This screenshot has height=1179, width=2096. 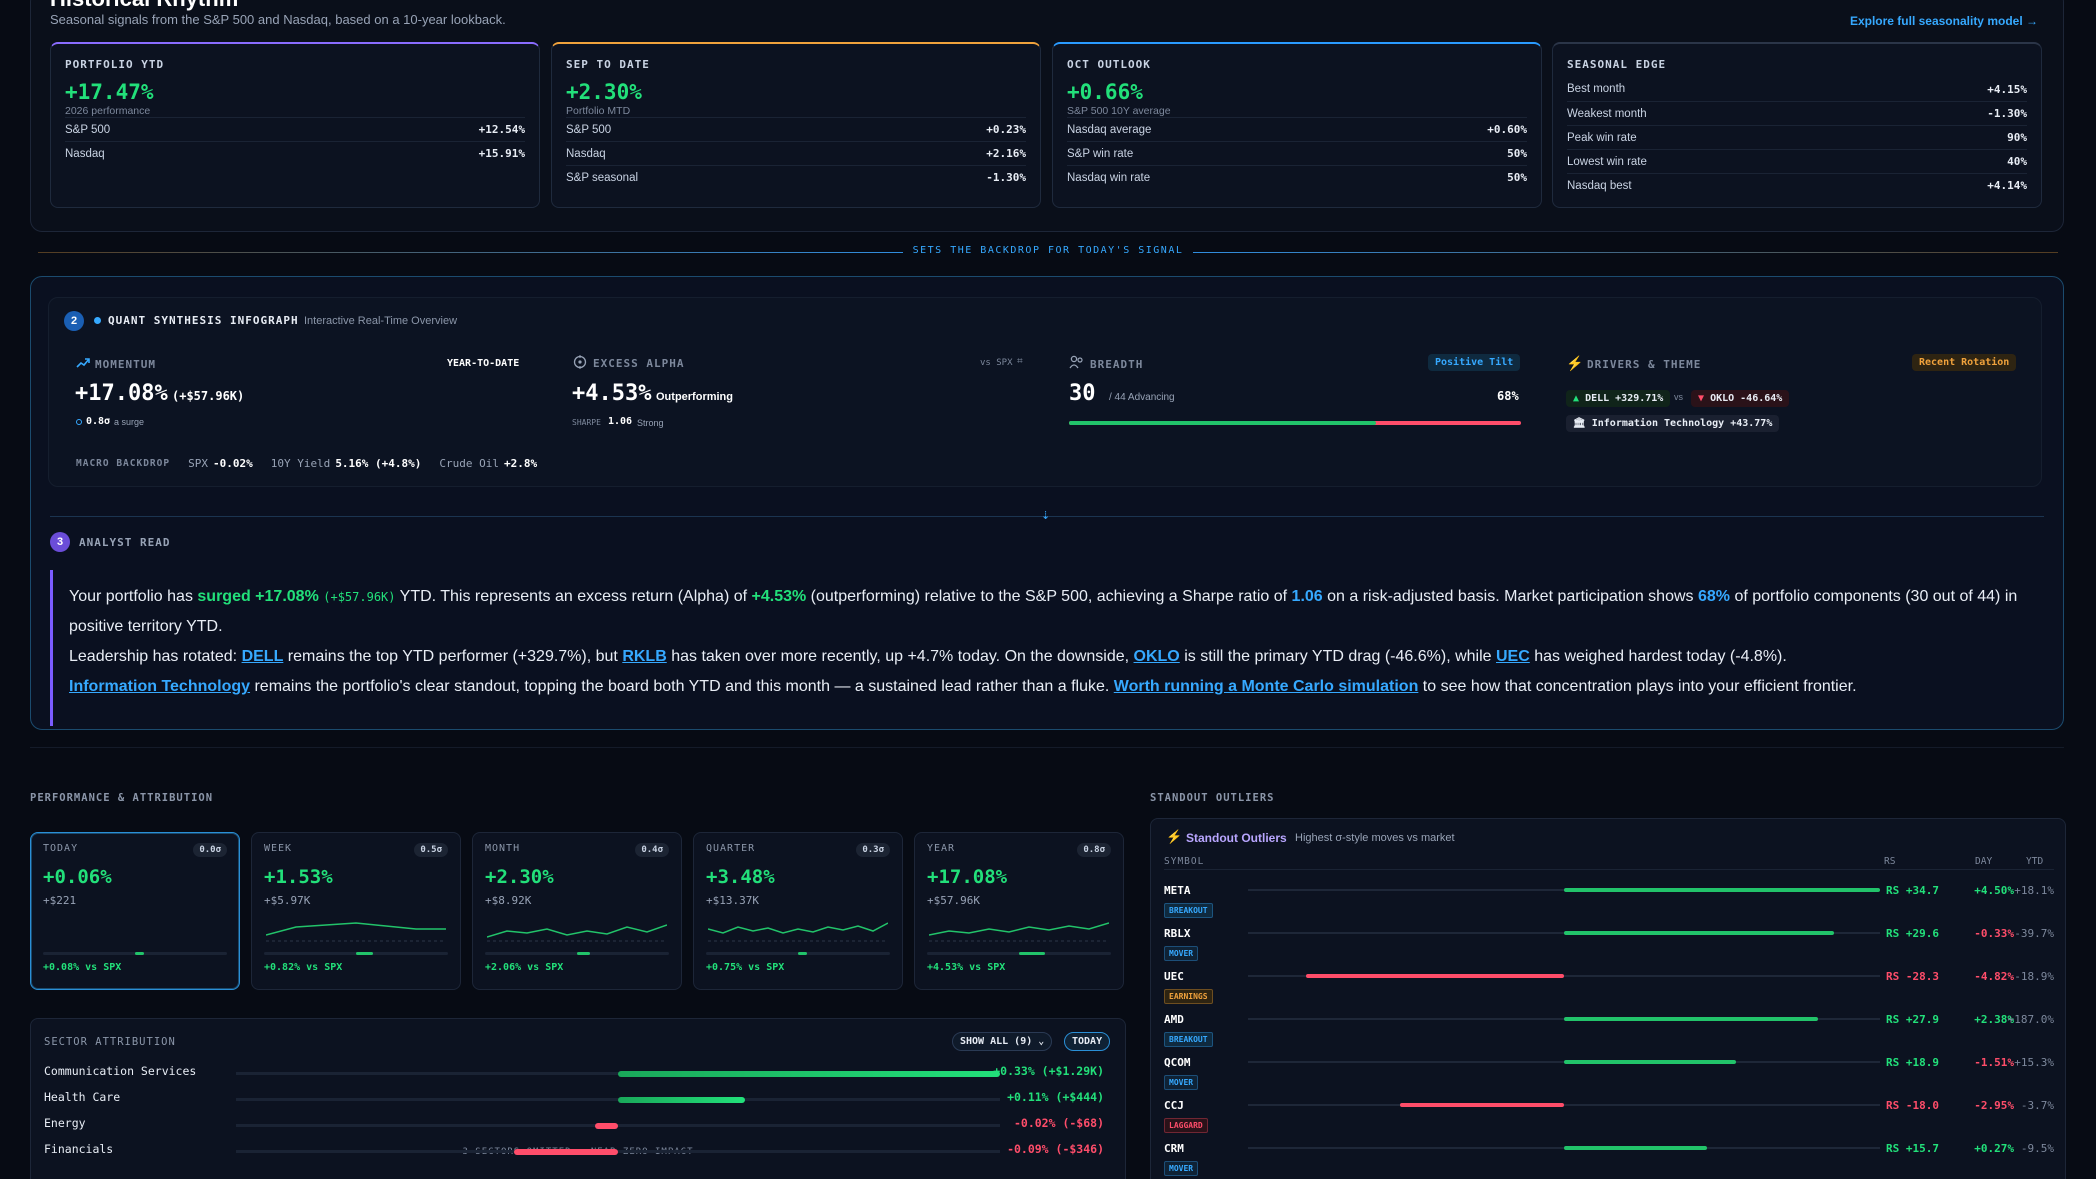 What do you see at coordinates (873, 850) in the screenshot?
I see `sigma-badge: 0.3σ` at bounding box center [873, 850].